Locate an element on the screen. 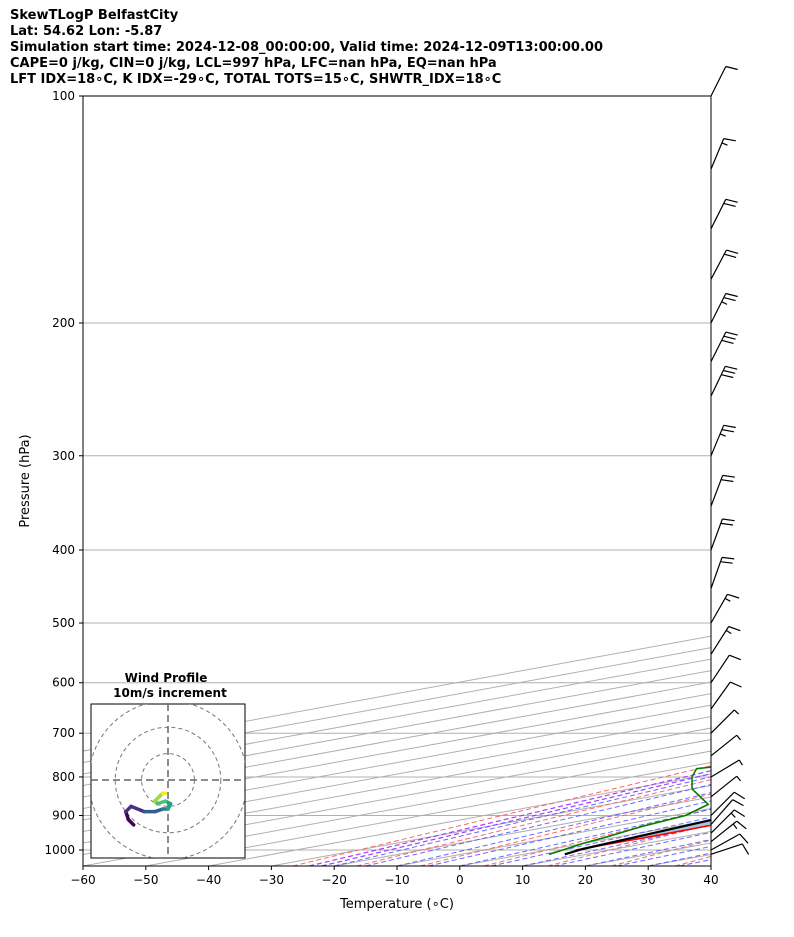 This screenshot has height=937, width=794. y-tick-label: 600 is located at coordinates (63, 683).